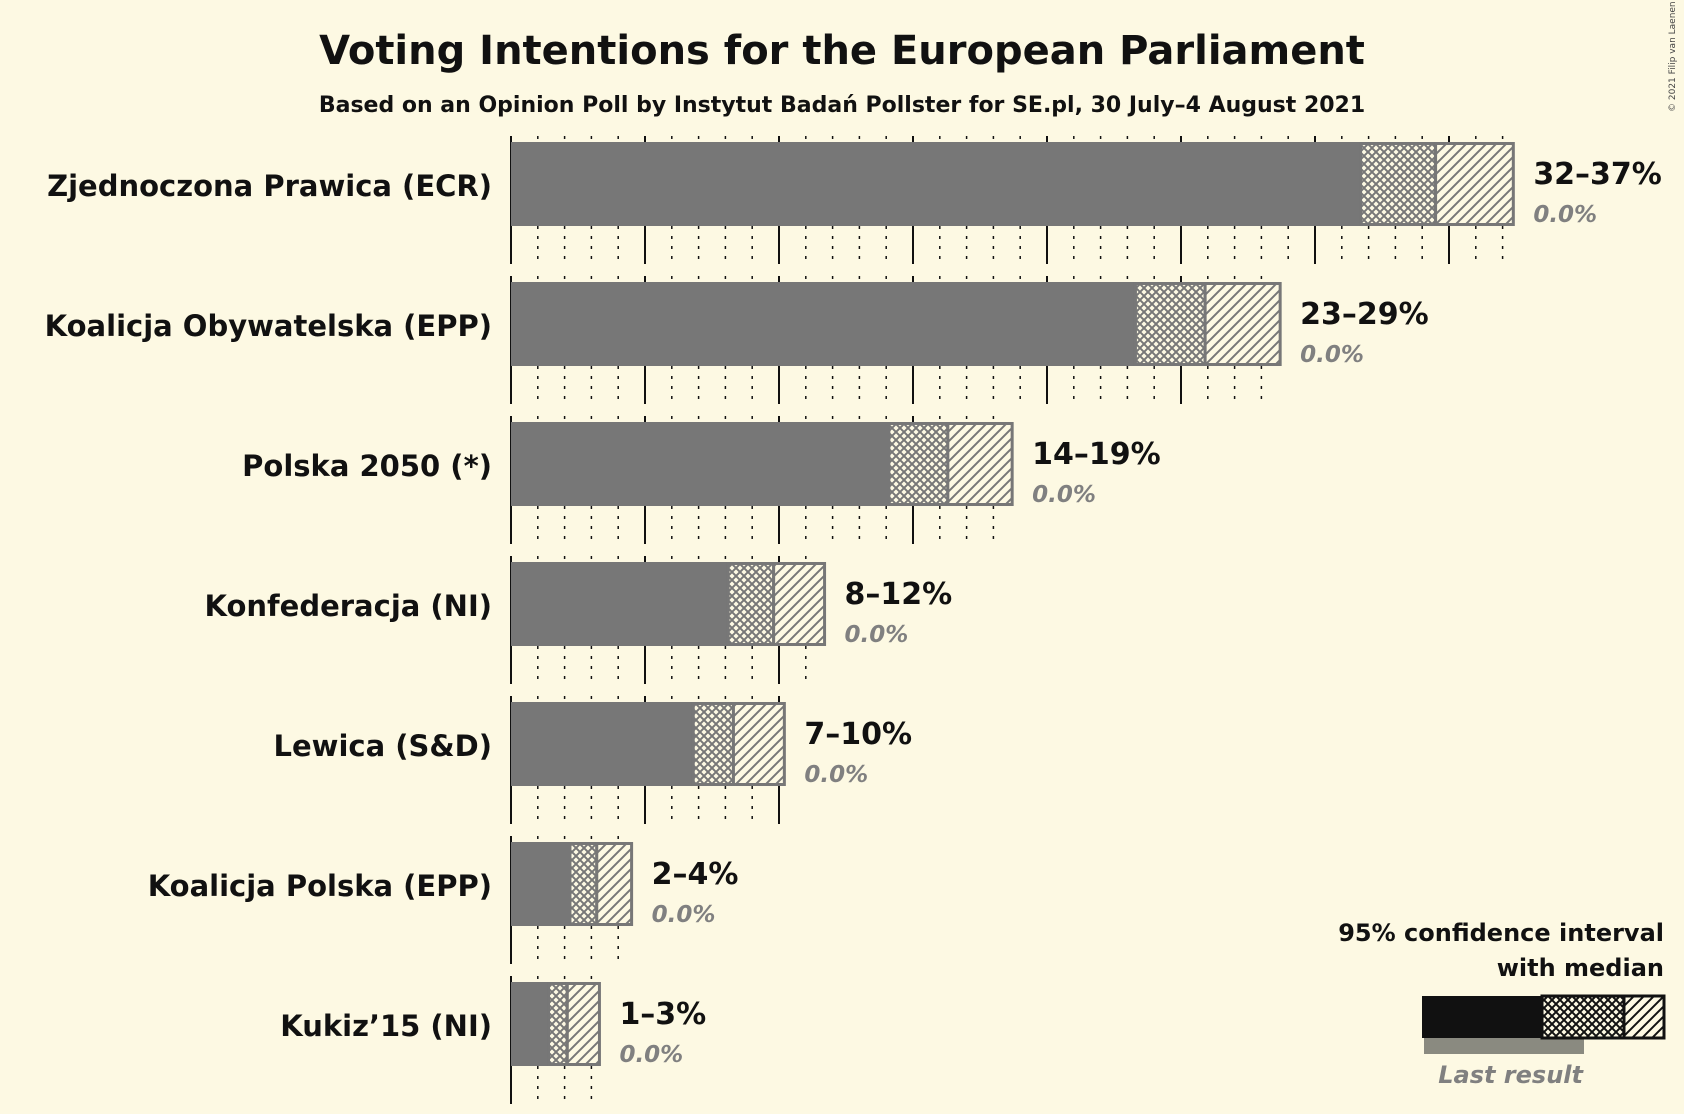 The image size is (1684, 1114). What do you see at coordinates (1511, 1075) in the screenshot?
I see `legend-last-result-label: Last result` at bounding box center [1511, 1075].